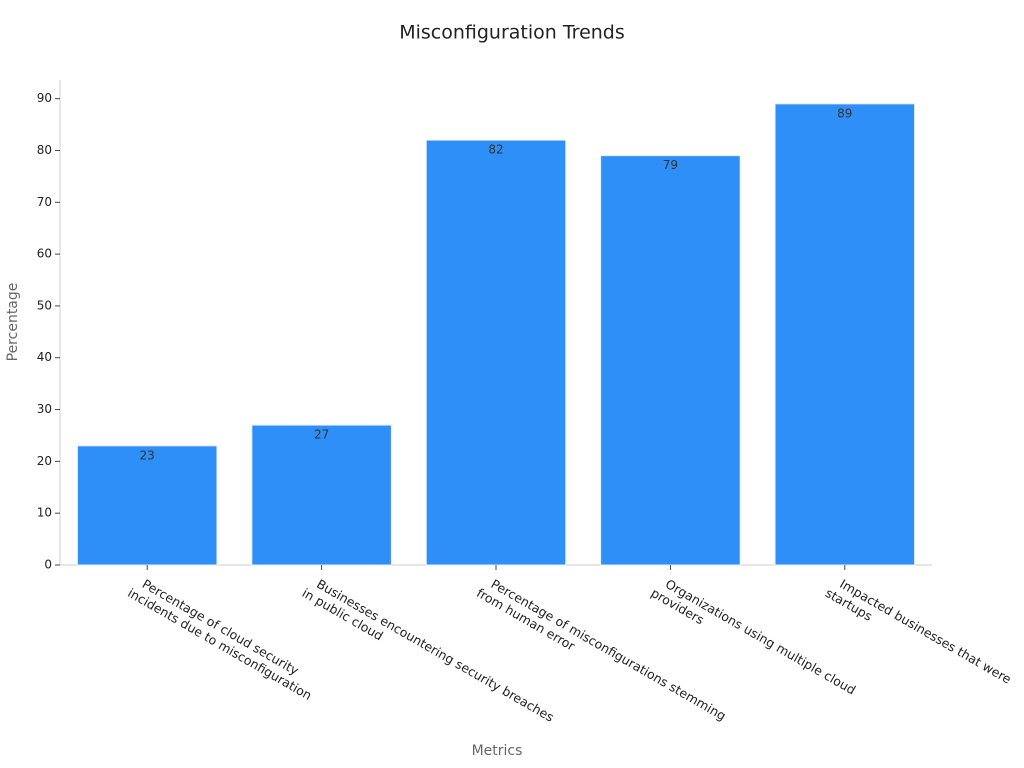  I want to click on y-axis-title: Percentage, so click(13, 322).